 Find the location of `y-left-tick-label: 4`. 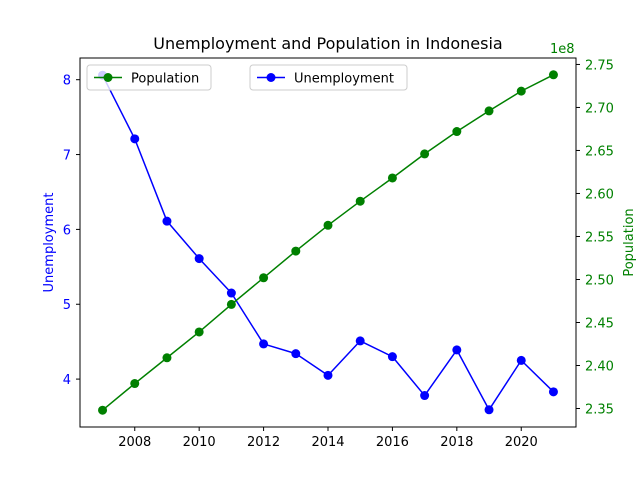

y-left-tick-label: 4 is located at coordinates (67, 380).